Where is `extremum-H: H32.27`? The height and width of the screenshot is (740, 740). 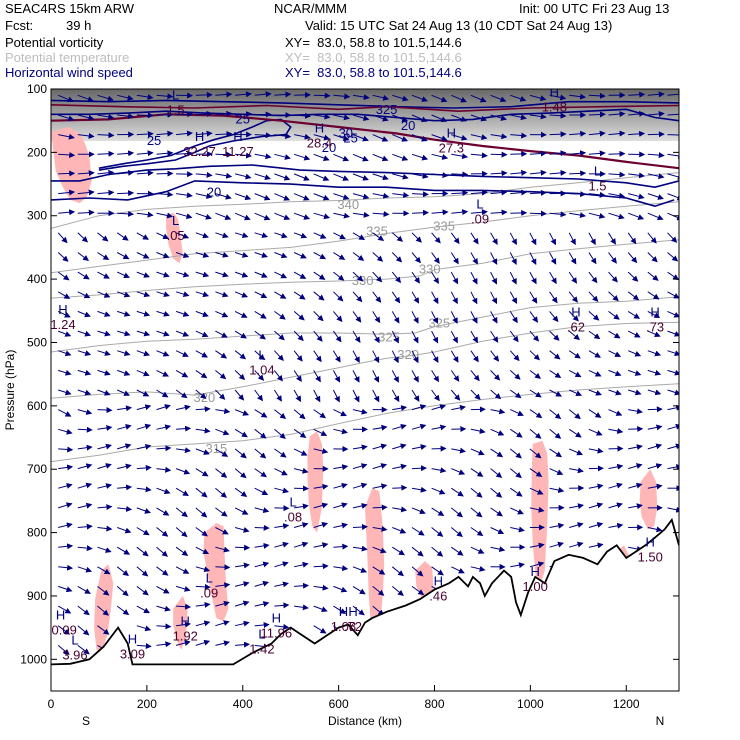
extremum-H: H32.27 is located at coordinates (199, 144).